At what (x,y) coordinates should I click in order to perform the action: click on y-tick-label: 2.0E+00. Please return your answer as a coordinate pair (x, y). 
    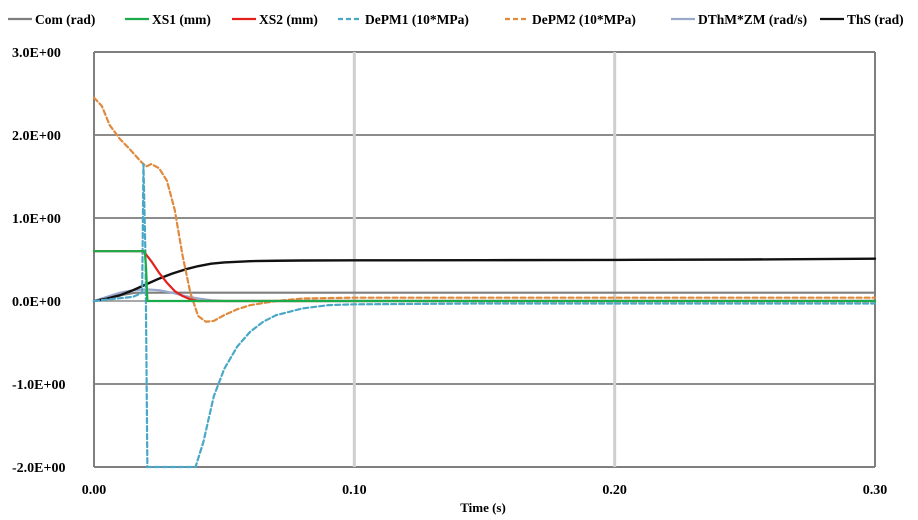
    Looking at the image, I should click on (36, 136).